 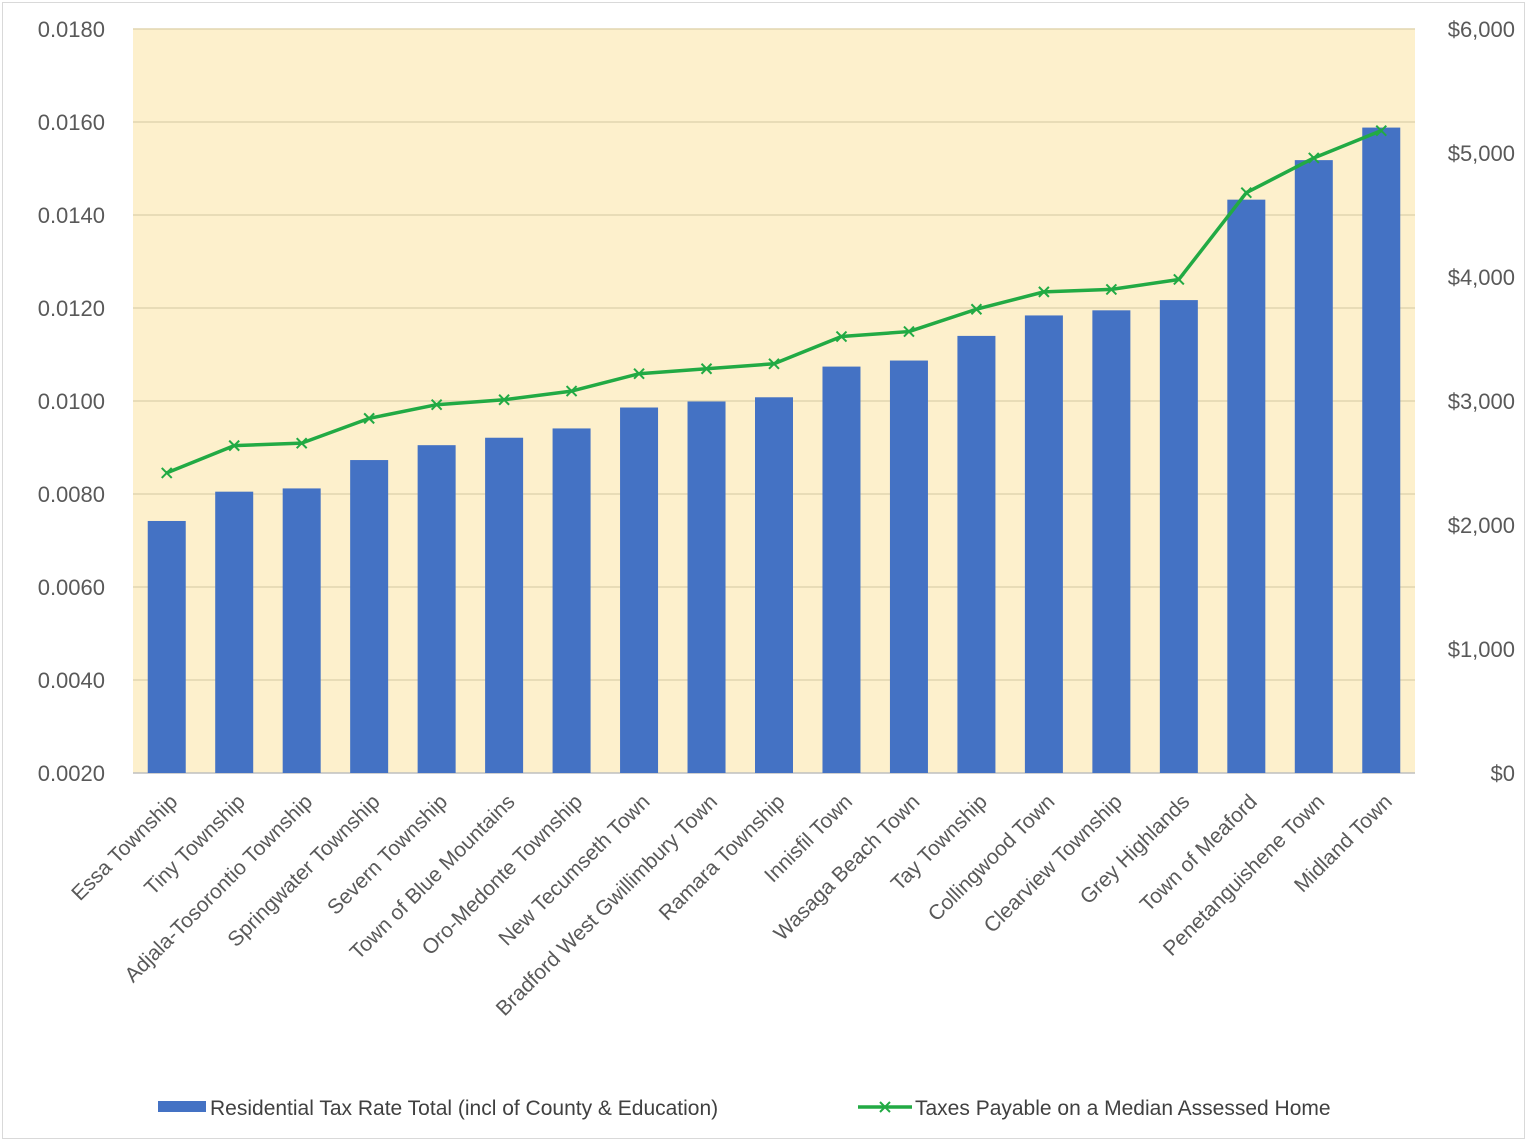 What do you see at coordinates (387, 854) in the screenshot?
I see `x-tick-label: Severn Township` at bounding box center [387, 854].